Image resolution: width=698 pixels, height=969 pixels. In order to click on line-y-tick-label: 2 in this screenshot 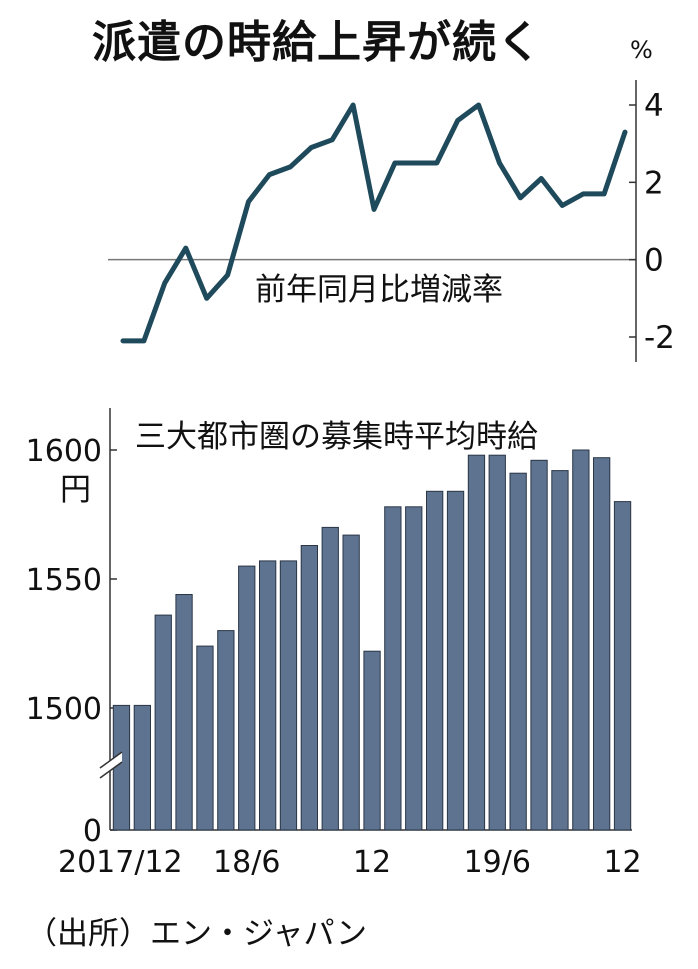, I will do `click(654, 183)`.